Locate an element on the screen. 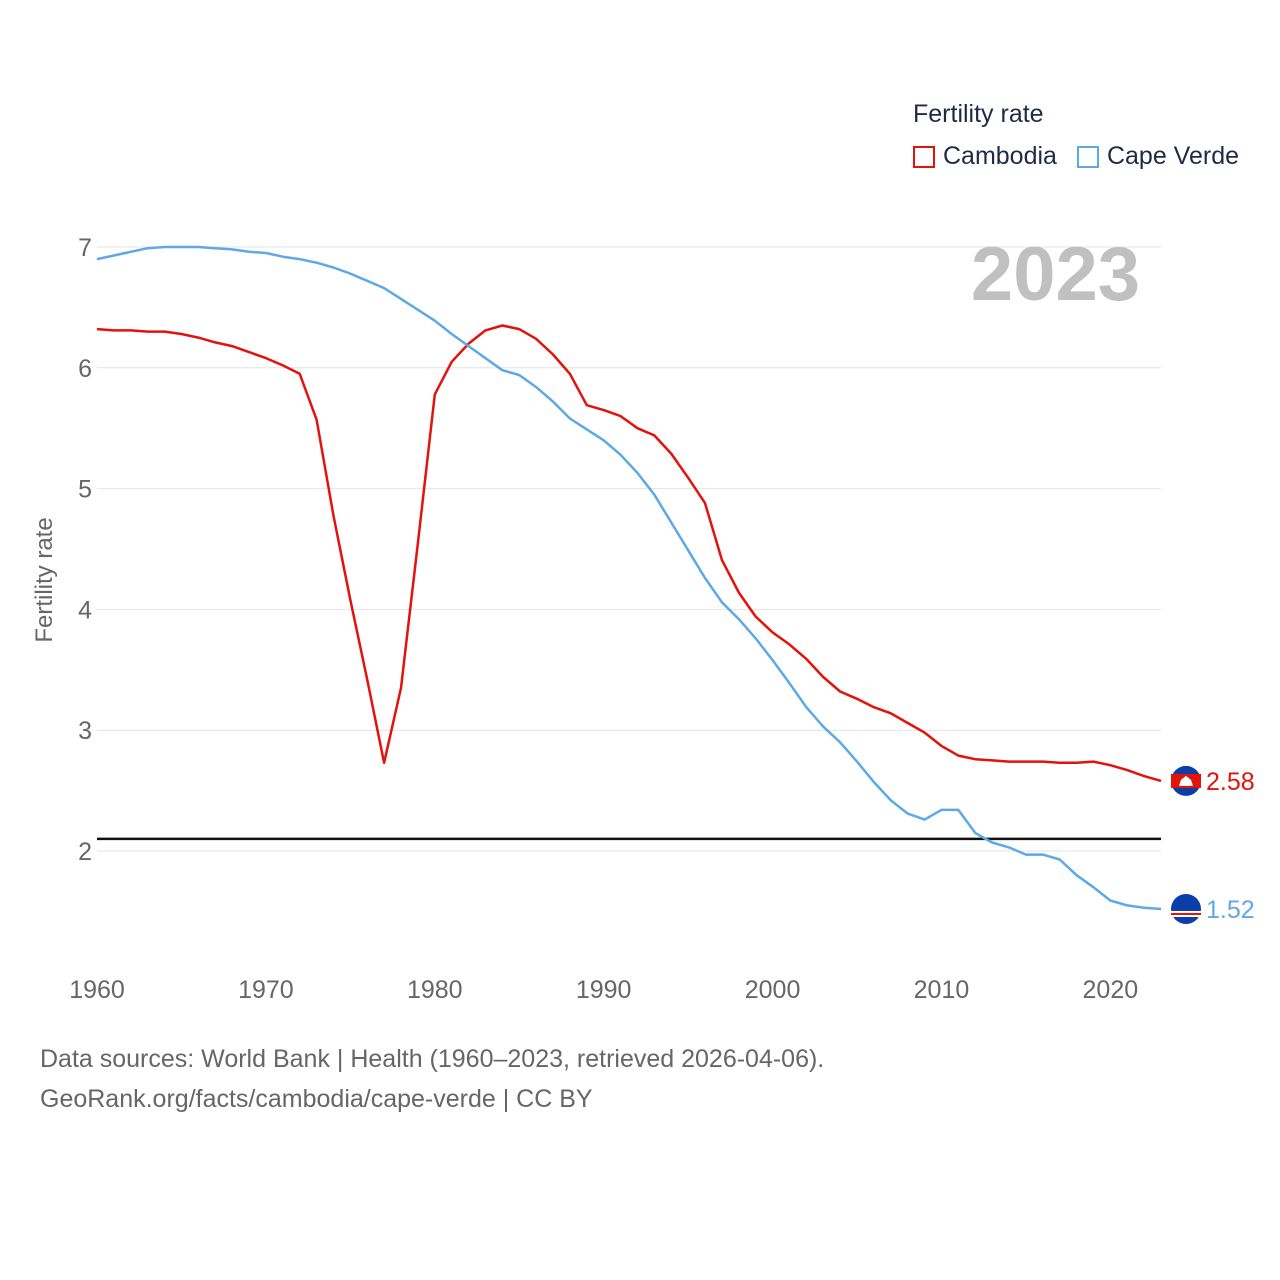 This screenshot has height=1280, width=1280. x-tick-label-1970: 1970 is located at coordinates (266, 990).